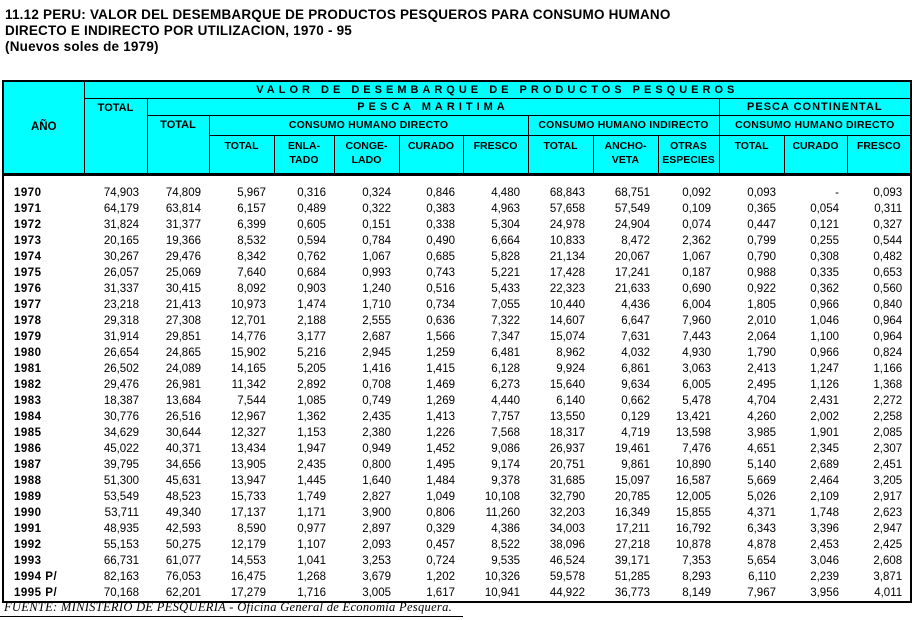  I want to click on value-cell: 6,128, so click(495, 369).